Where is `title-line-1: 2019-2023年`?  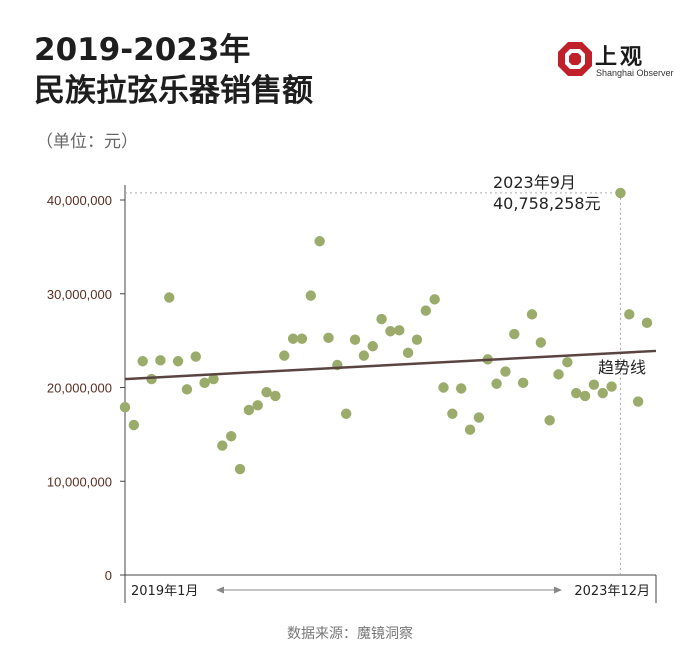
title-line-1: 2019-2023年 is located at coordinates (142, 50).